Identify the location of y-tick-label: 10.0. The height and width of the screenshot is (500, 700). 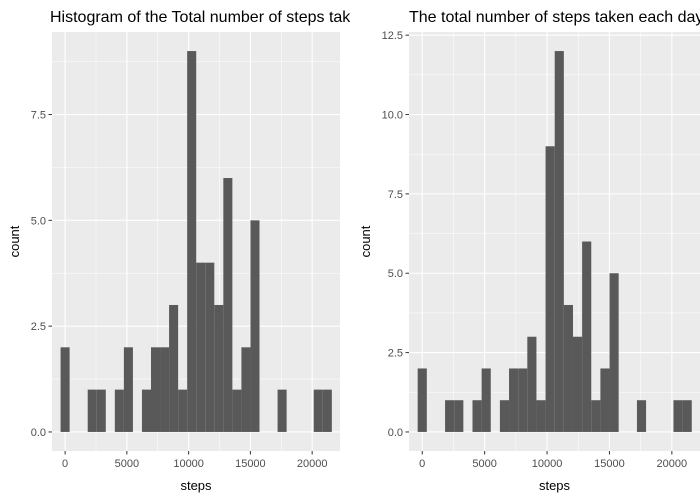
(392, 116).